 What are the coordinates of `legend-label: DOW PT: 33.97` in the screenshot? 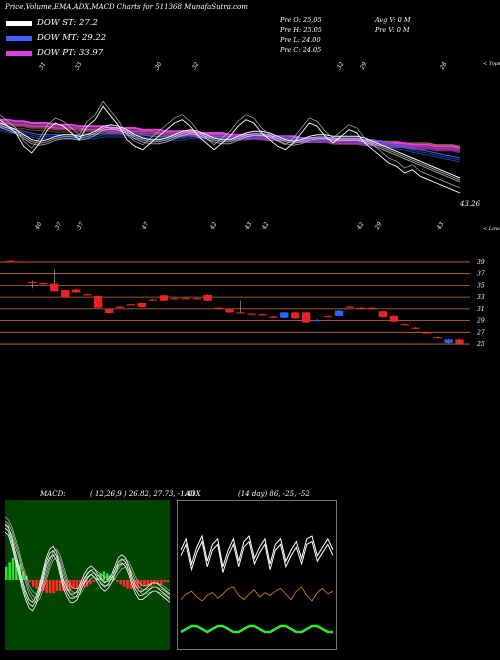 It's located at (70, 53).